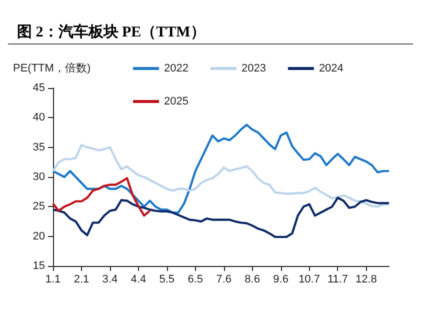  What do you see at coordinates (176, 102) in the screenshot?
I see `legend-label: 2025` at bounding box center [176, 102].